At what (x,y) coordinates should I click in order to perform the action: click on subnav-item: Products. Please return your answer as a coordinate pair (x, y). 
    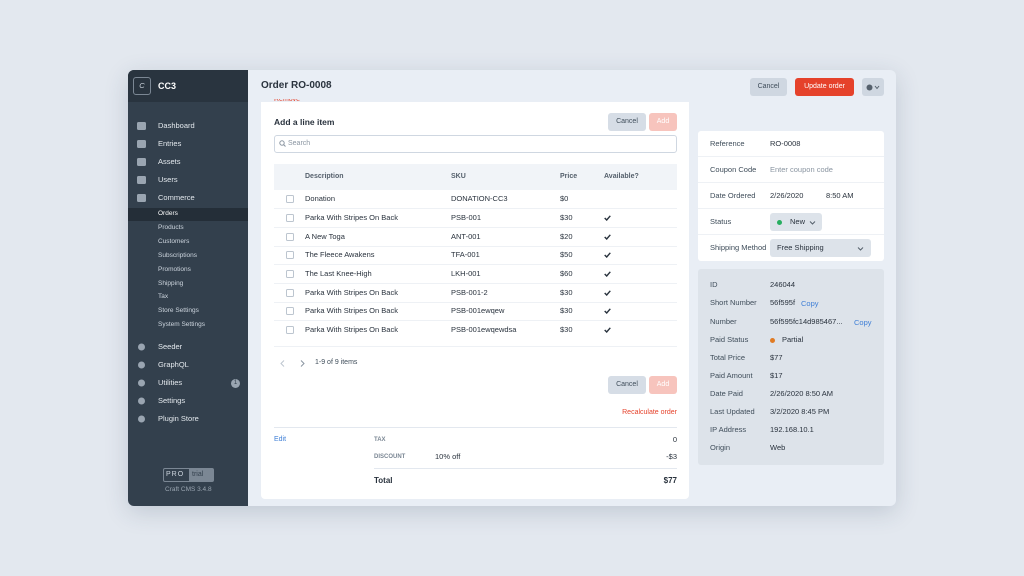
    Looking at the image, I should click on (171, 227).